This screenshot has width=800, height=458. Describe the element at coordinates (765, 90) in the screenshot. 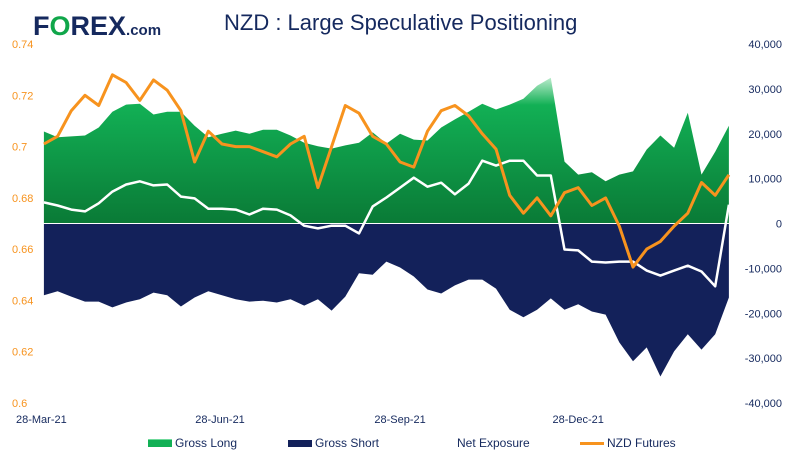

I see `right-axis-tick-label: 30,000` at that location.